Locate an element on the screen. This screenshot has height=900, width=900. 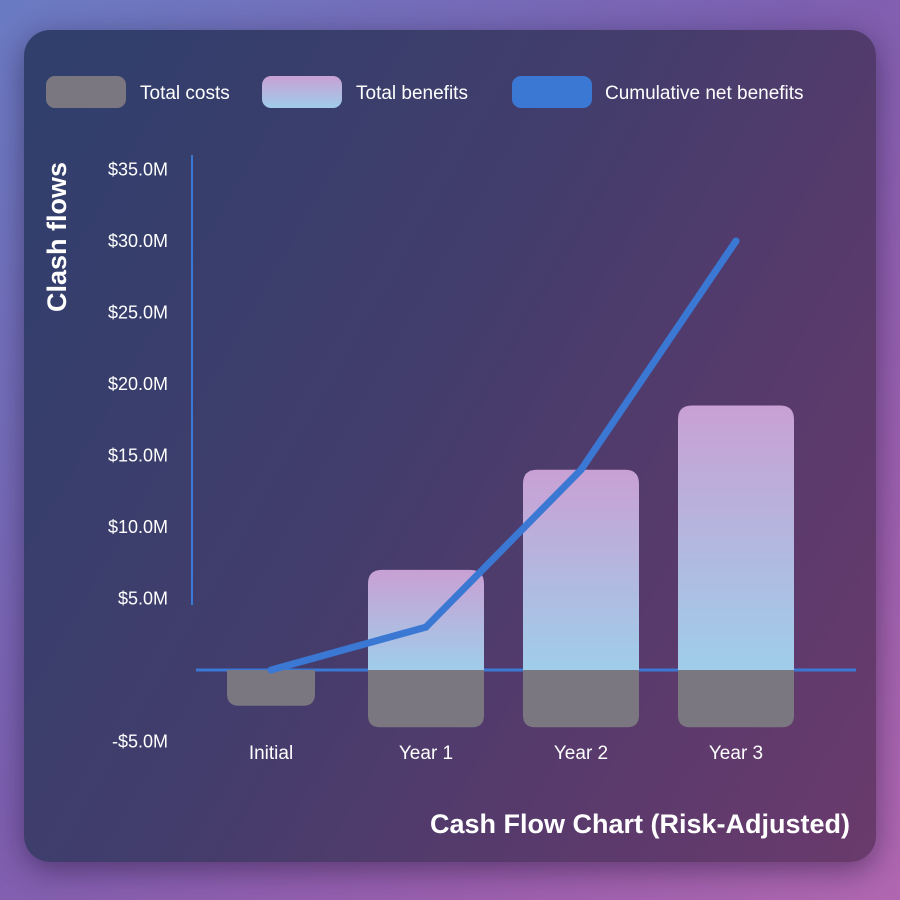
x-category-label: Initial is located at coordinates (271, 753).